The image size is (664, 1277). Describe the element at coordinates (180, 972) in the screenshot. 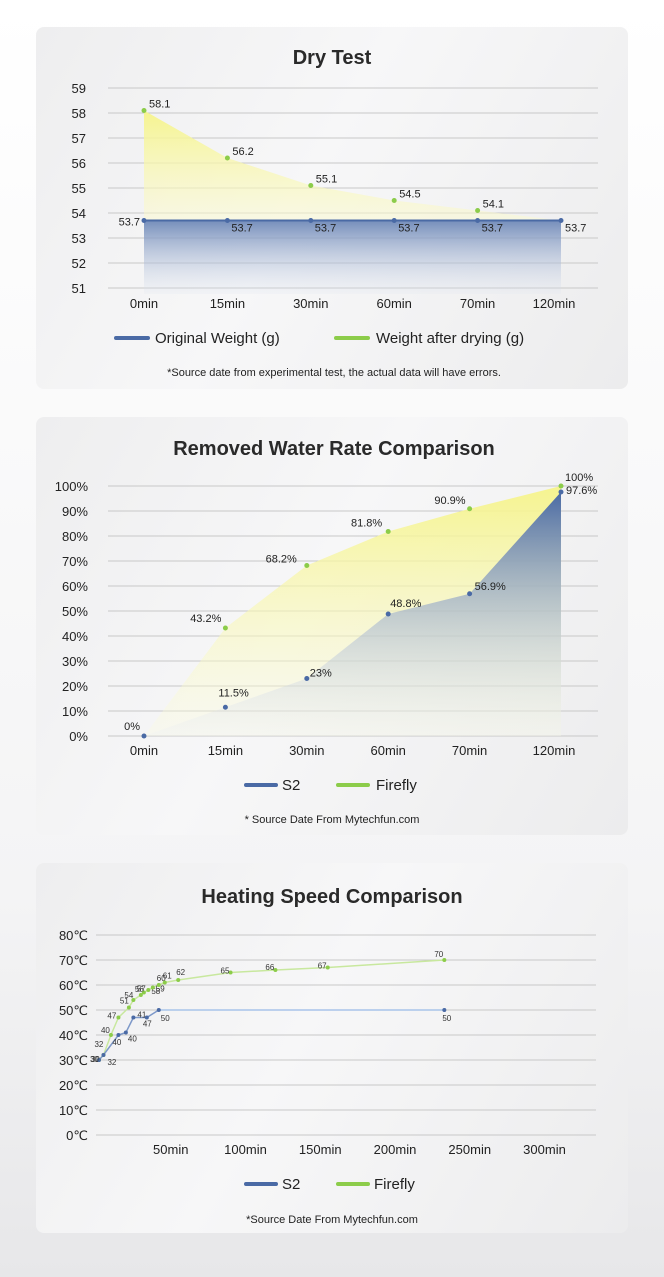

I see `firefly-label: 62` at that location.